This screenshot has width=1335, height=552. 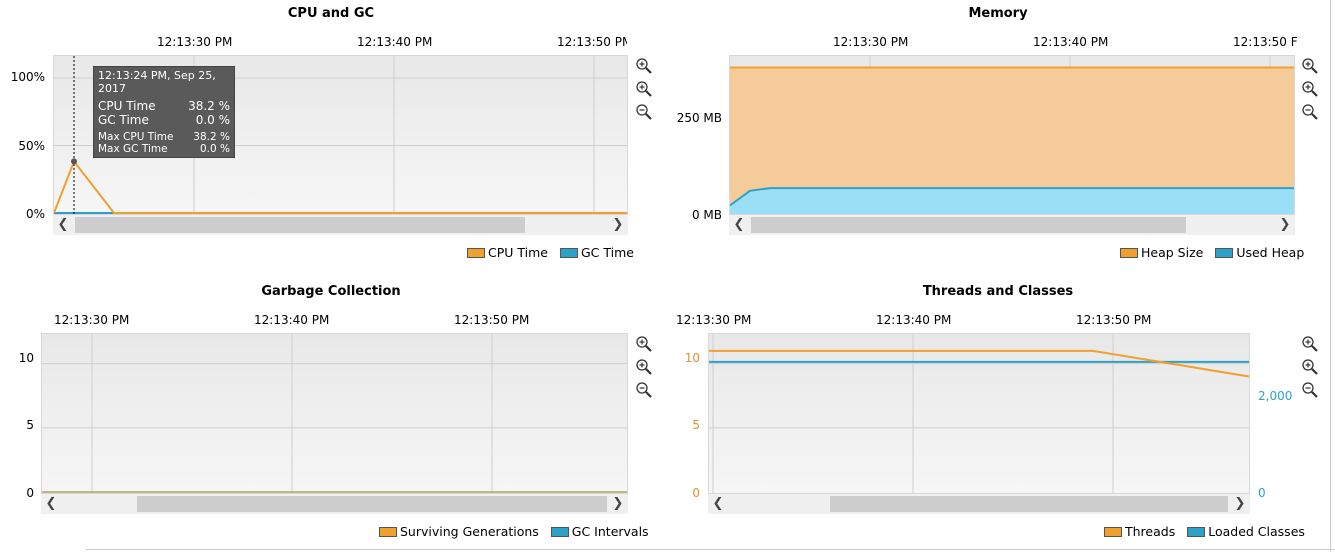 I want to click on legend-label: Used Heap, so click(x=1270, y=252).